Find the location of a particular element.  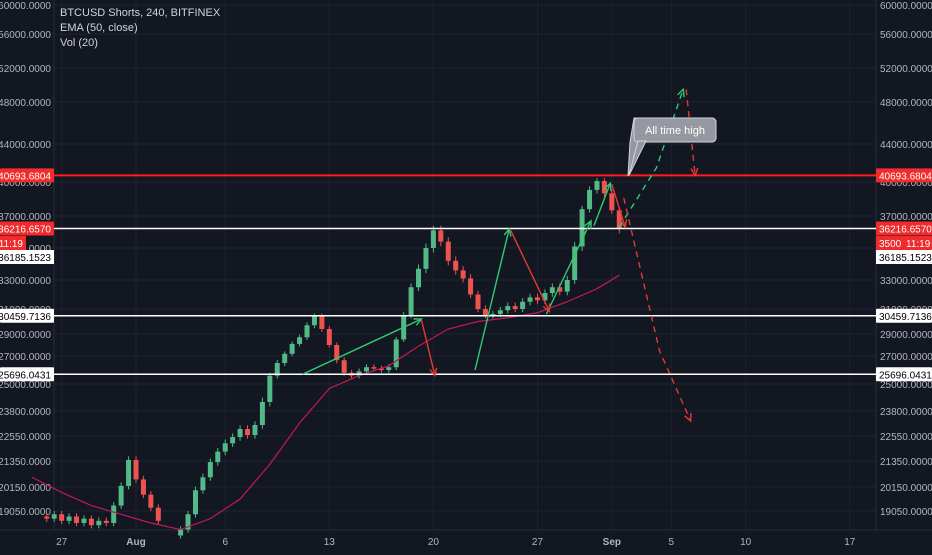

price-tag-label: 3500 is located at coordinates (890, 244).